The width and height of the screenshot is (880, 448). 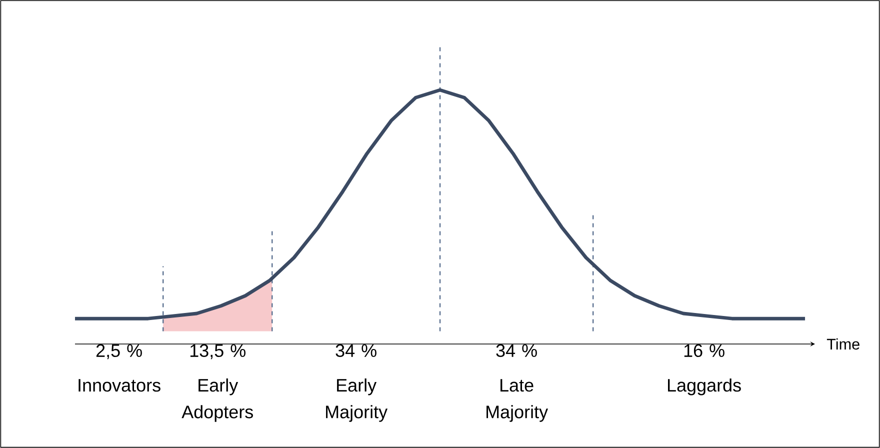 I want to click on text: Early Adopters, so click(x=217, y=400).